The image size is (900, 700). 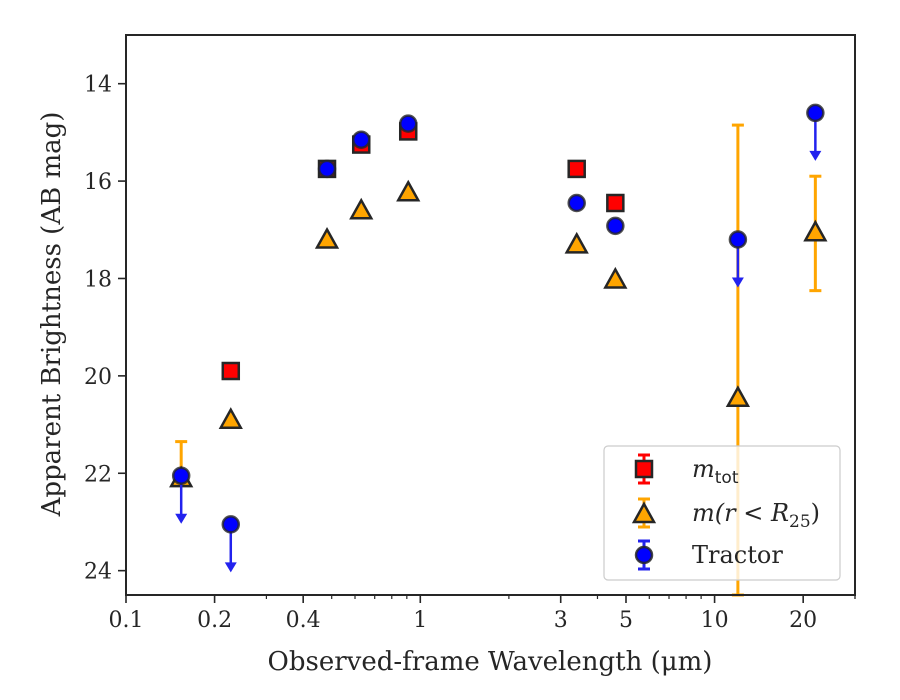 I want to click on legend-label-m-r25: m(r < R25), so click(x=756, y=515).